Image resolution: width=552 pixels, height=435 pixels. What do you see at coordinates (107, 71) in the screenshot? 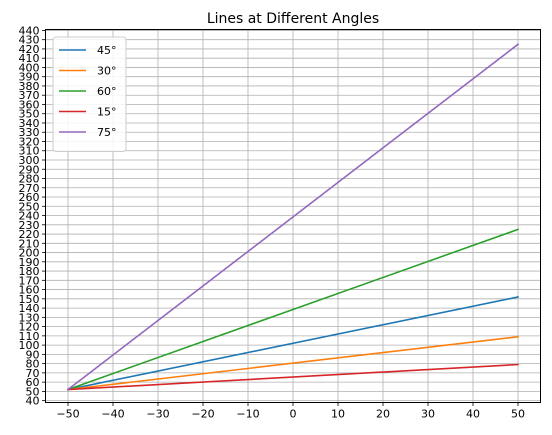
I see `legend-label: 30°` at bounding box center [107, 71].